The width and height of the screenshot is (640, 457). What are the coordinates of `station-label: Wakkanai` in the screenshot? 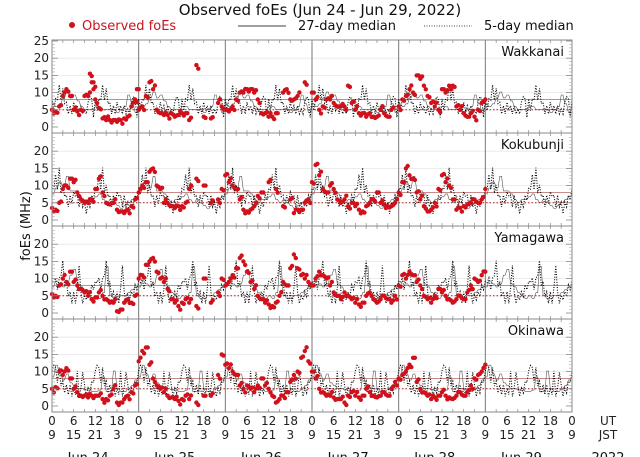 It's located at (532, 52).